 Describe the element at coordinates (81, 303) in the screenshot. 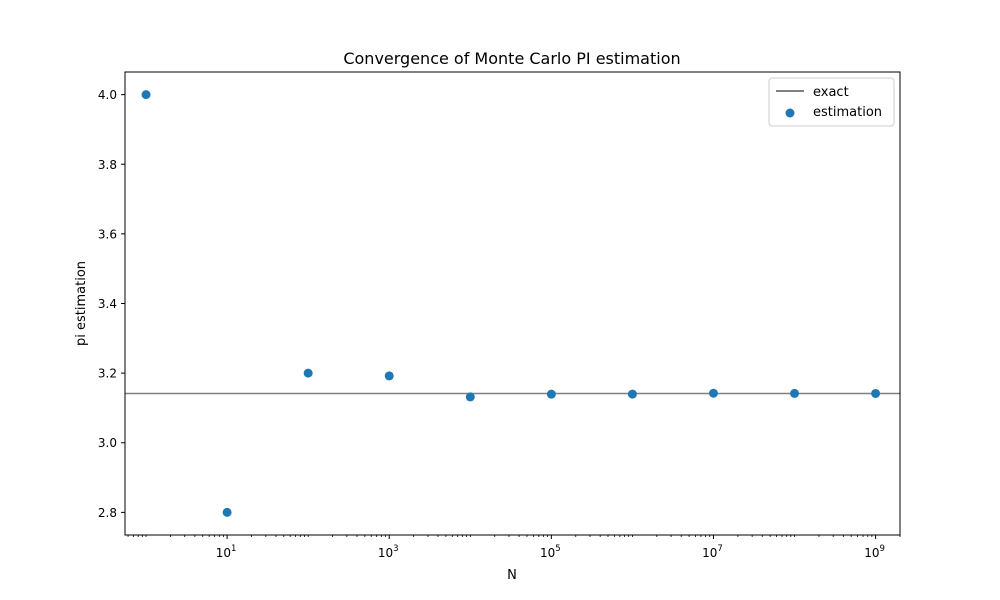

I see `y-axis-label: pi estimation` at that location.